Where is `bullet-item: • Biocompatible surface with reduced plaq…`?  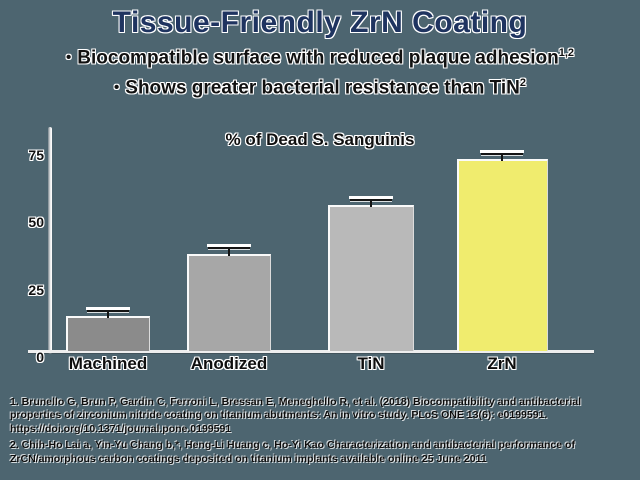 bullet-item: • Biocompatible surface with reduced plaq… is located at coordinates (320, 58).